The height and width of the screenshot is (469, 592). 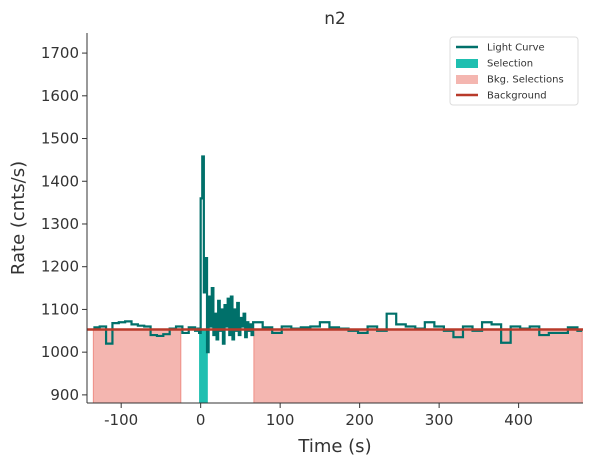 I want to click on chart-title: n2, so click(x=335, y=19).